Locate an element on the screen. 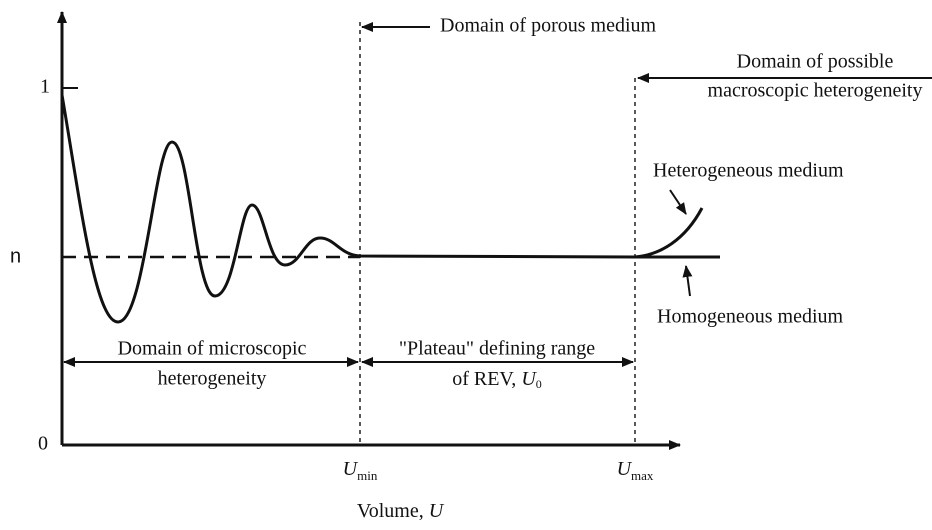 The height and width of the screenshot is (530, 932). label: of REV, U0 is located at coordinates (497, 379).